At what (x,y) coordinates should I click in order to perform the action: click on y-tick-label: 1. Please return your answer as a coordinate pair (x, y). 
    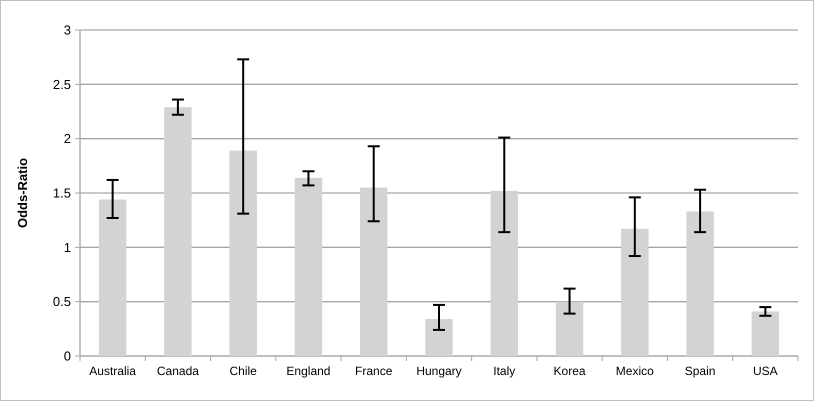
    Looking at the image, I should click on (67, 247).